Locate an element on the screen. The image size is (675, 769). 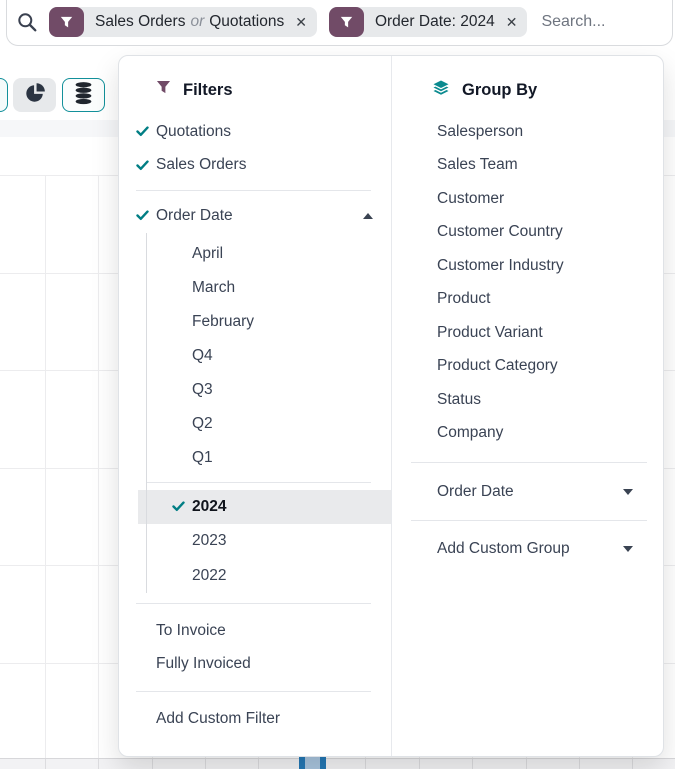
facet-label: Sales Orders or Quotations is located at coordinates (190, 21).